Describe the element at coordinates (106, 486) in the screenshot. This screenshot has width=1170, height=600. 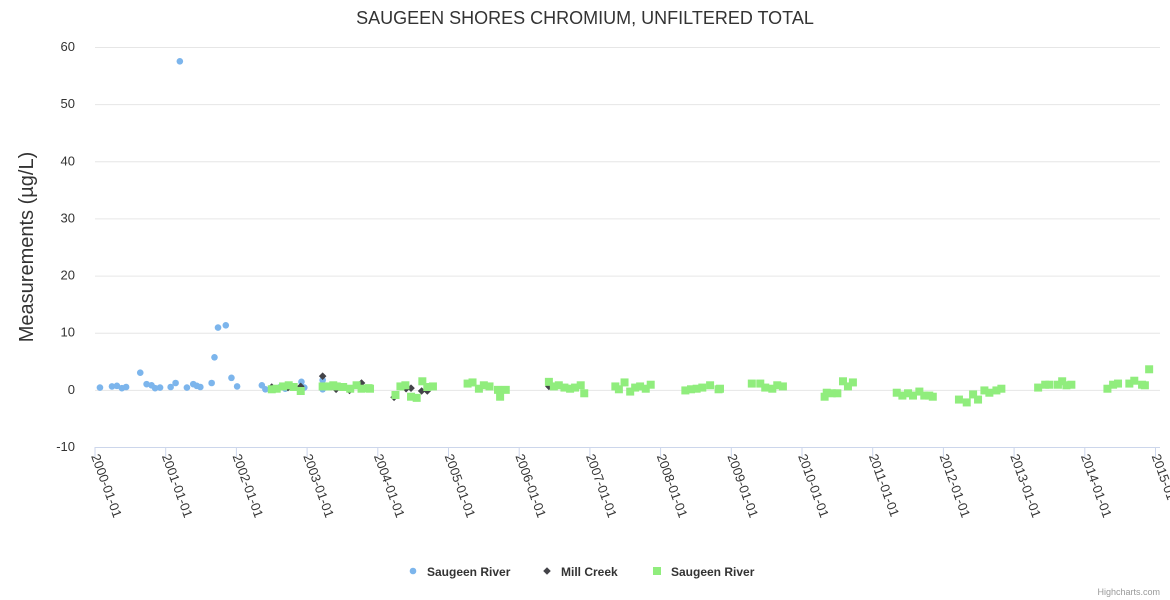
I see `x-tick-label: 2000-01-01` at that location.